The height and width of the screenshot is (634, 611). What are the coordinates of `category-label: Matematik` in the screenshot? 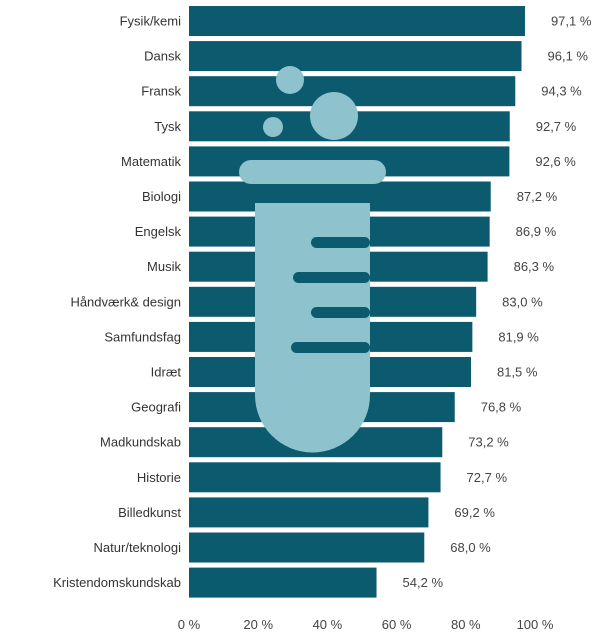 It's located at (151, 161).